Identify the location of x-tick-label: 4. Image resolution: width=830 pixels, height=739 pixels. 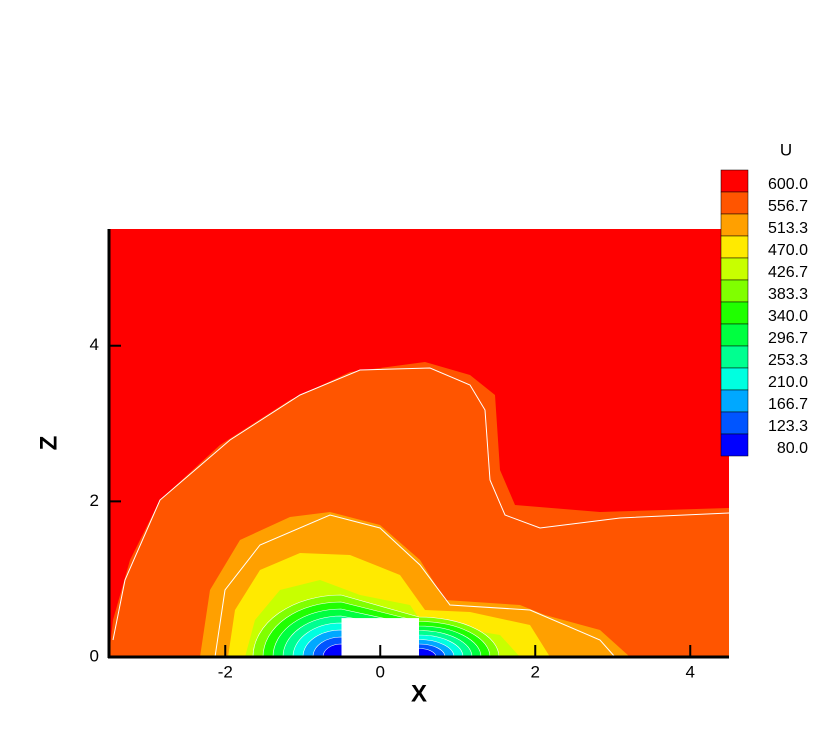
(690, 671).